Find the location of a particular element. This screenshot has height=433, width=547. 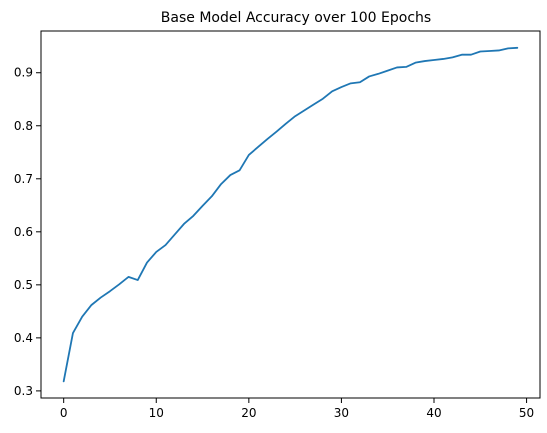

x-tick-label: 0 is located at coordinates (64, 413).